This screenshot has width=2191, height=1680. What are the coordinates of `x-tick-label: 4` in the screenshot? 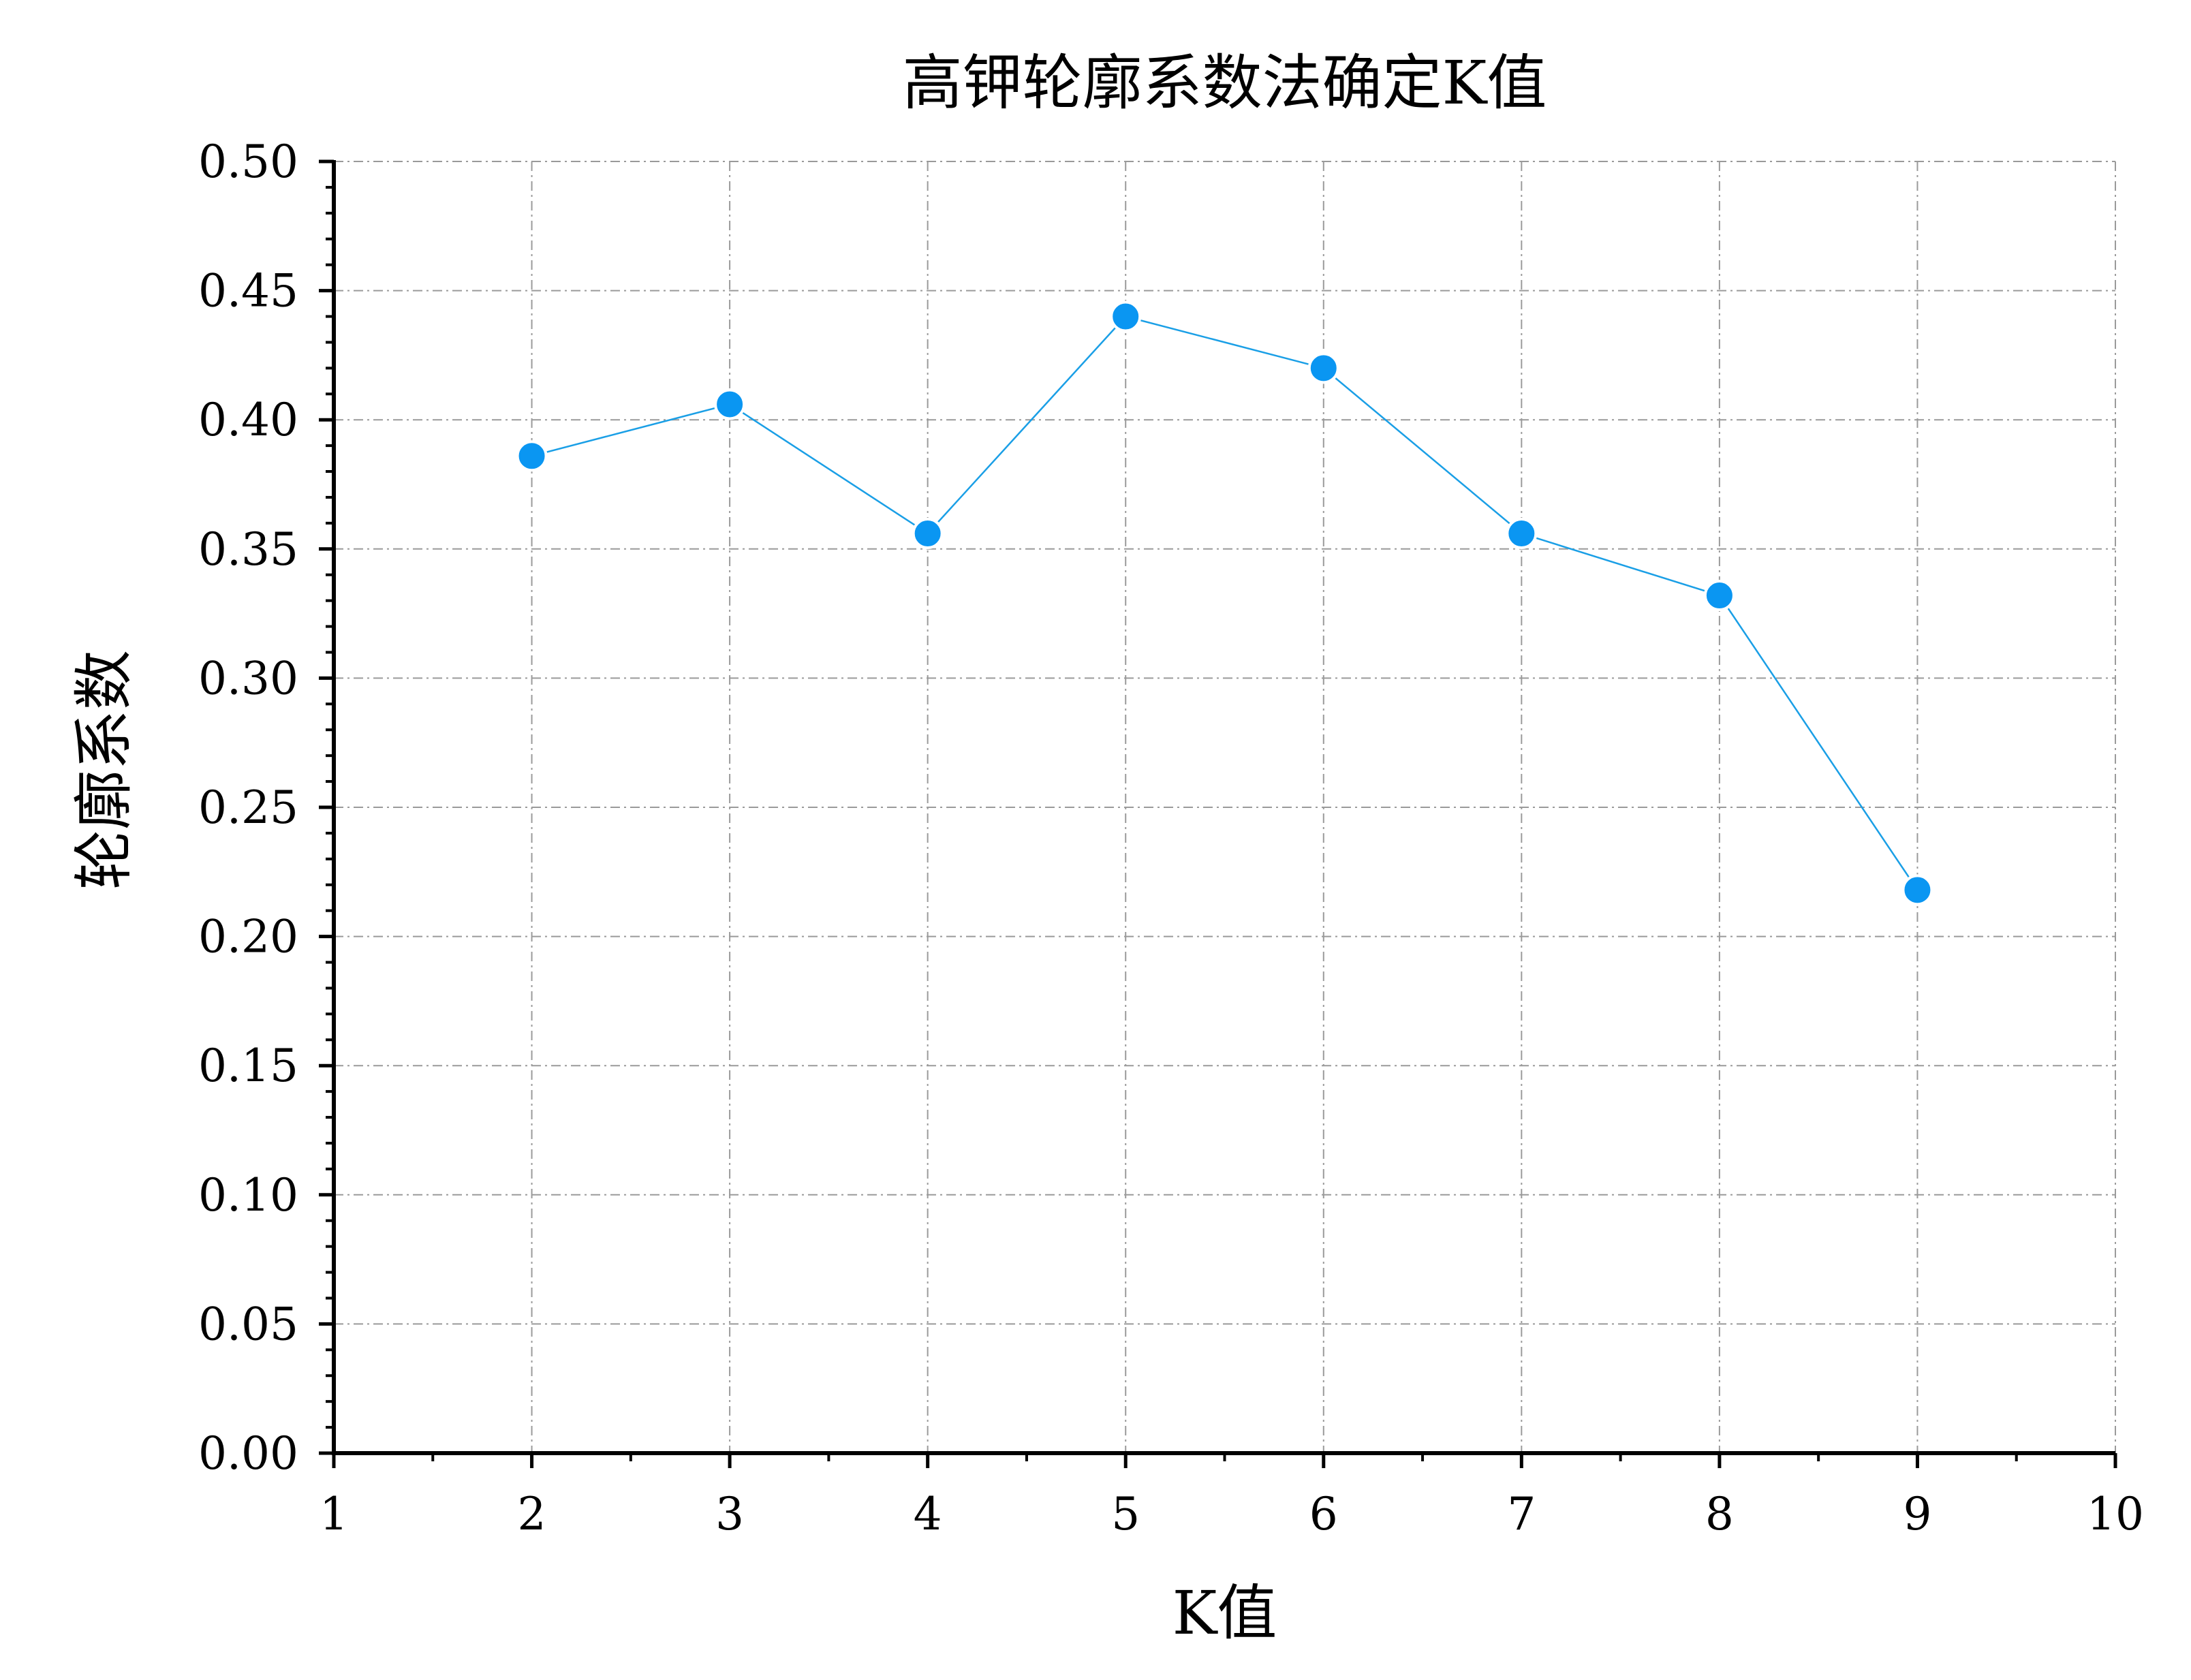 It's located at (928, 1514).